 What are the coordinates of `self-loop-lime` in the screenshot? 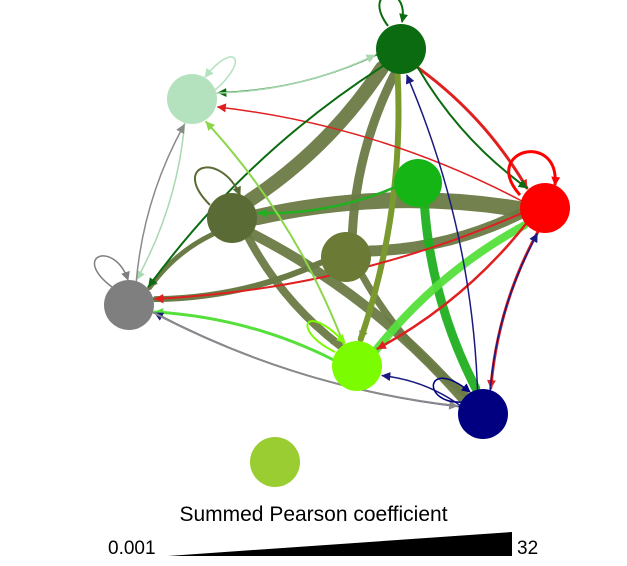 It's located at (326, 336).